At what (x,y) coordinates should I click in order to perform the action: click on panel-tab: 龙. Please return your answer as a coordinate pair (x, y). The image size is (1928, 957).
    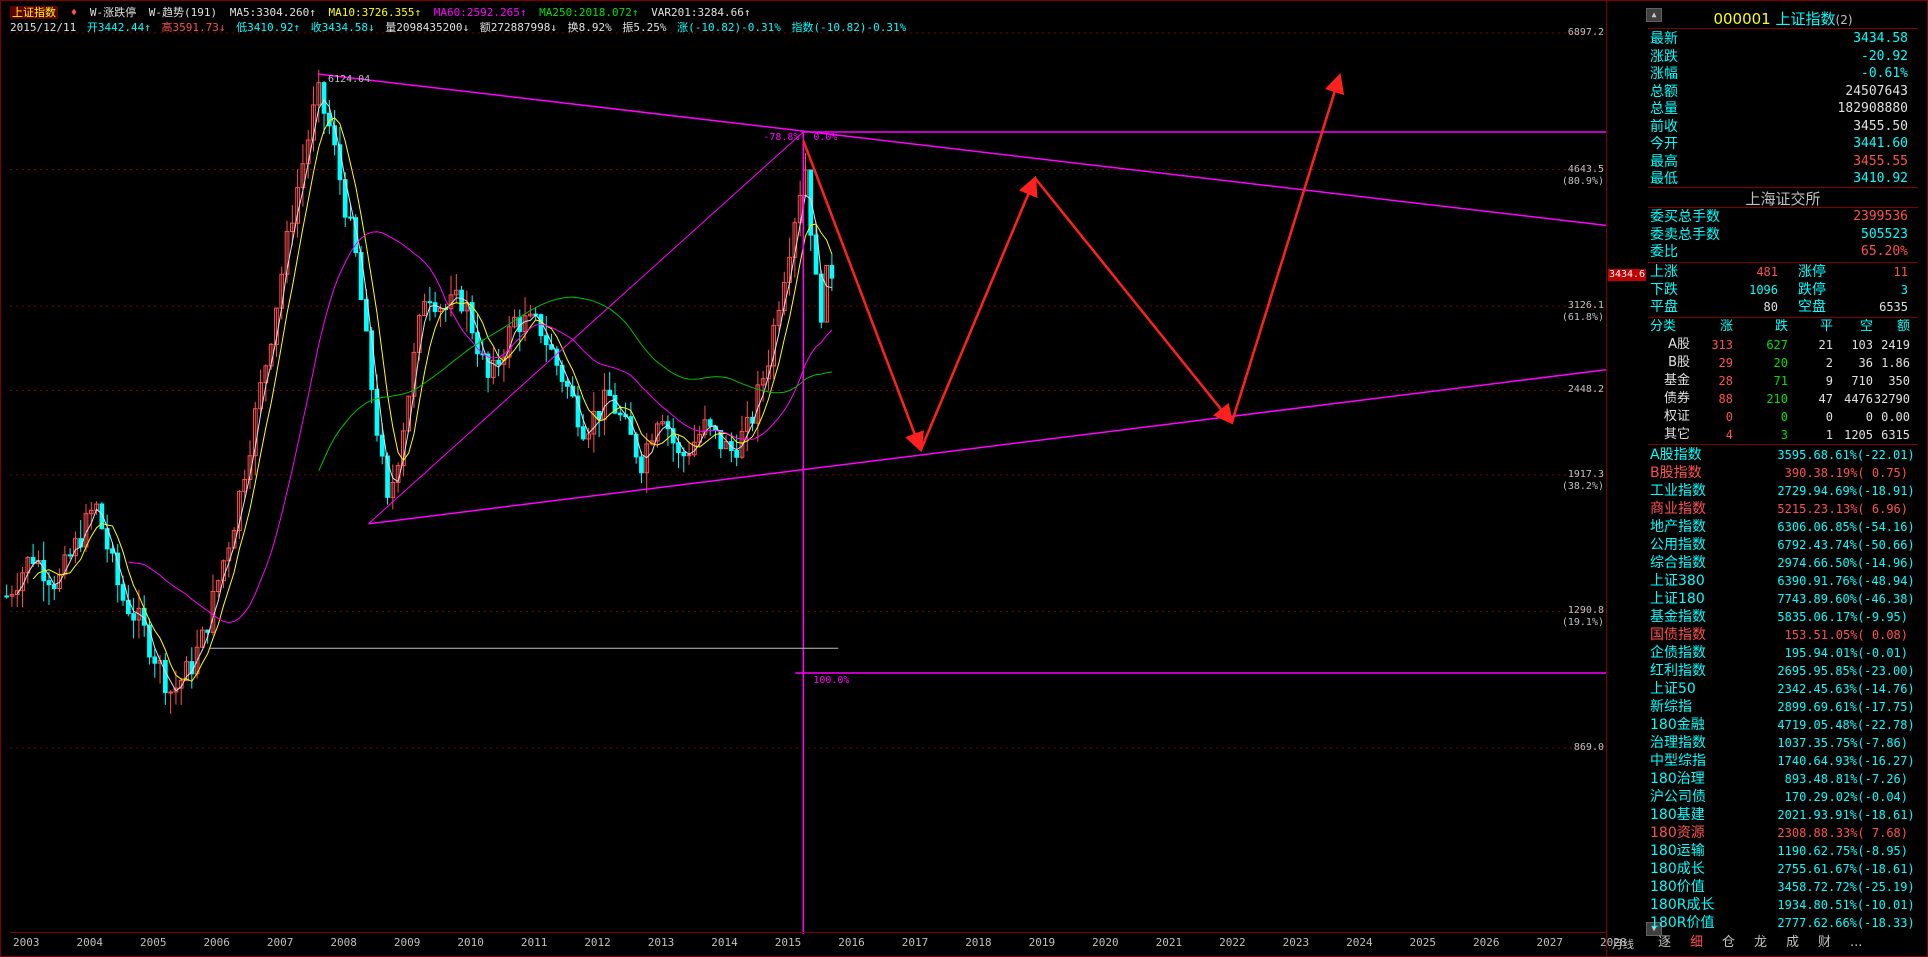
    Looking at the image, I should click on (1761, 942).